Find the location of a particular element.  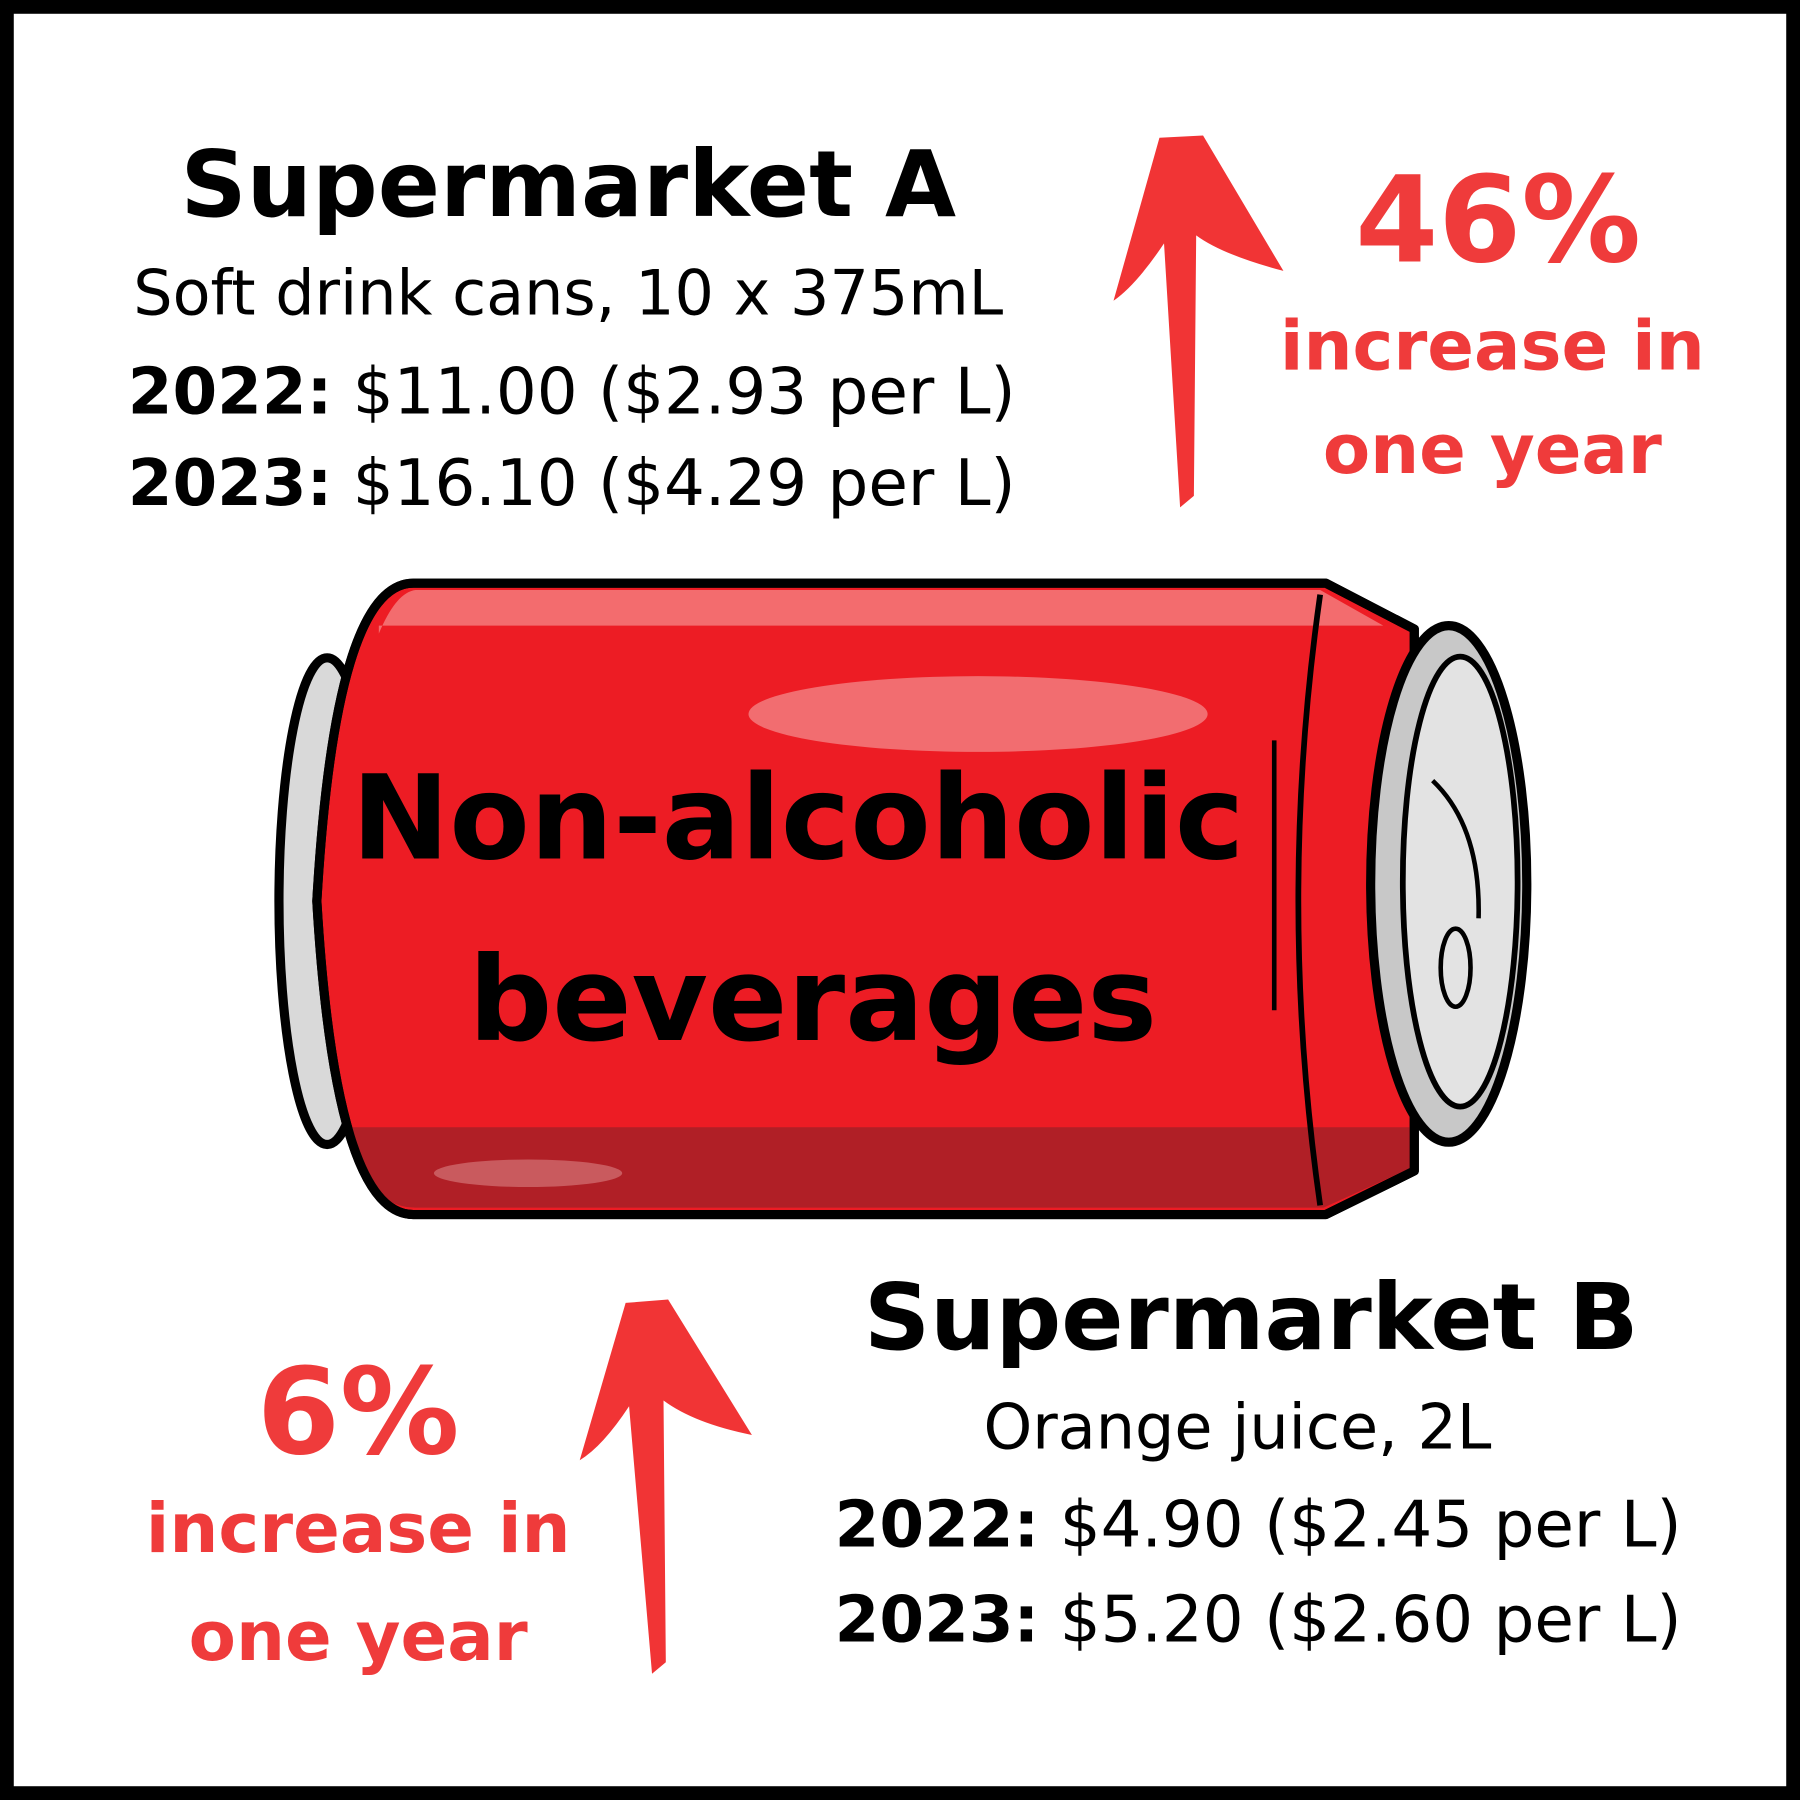

can-tab is located at coordinates (1455, 968).